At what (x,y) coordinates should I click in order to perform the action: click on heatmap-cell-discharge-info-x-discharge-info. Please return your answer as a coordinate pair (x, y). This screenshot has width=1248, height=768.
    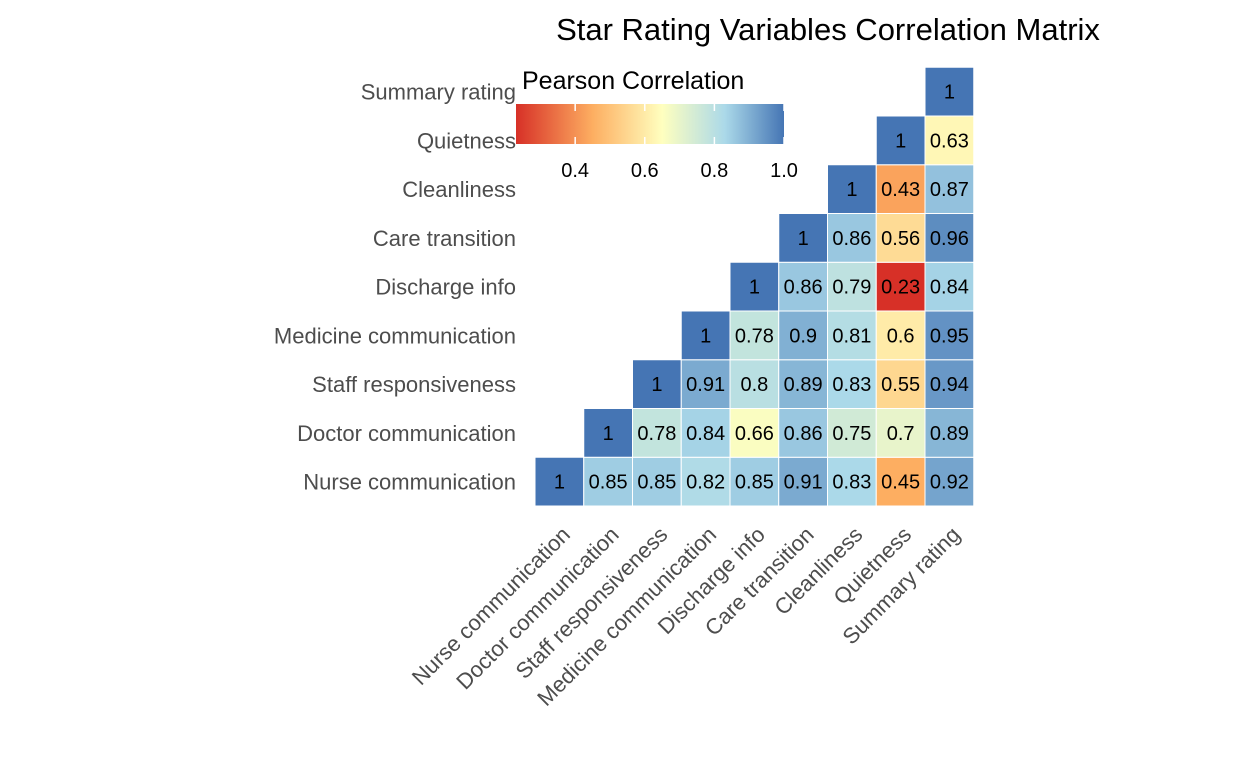
    Looking at the image, I should click on (754, 286).